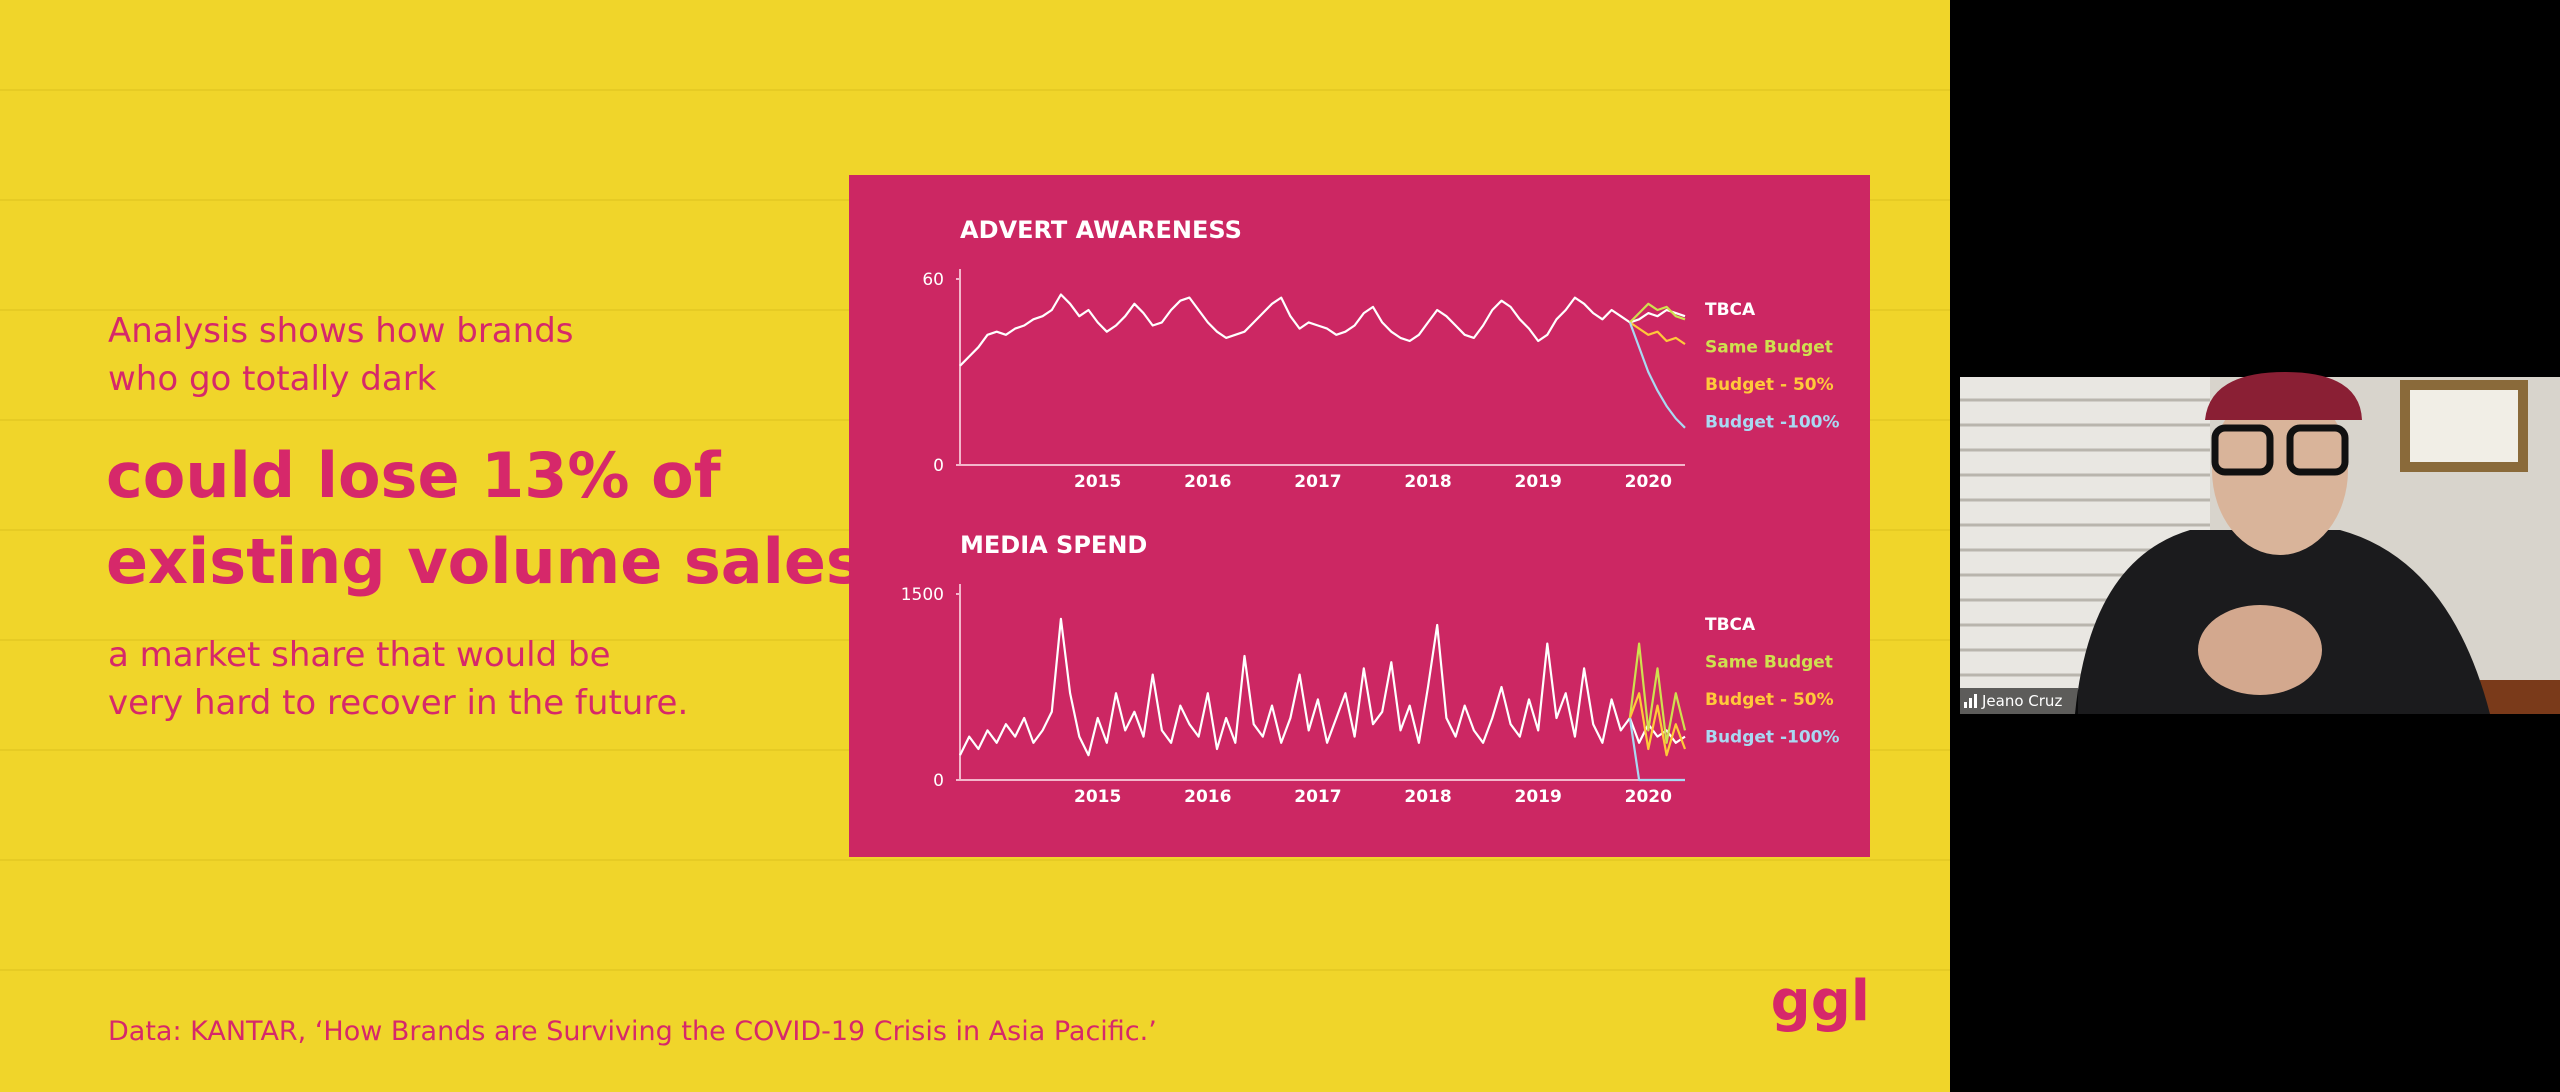 The width and height of the screenshot is (2560, 1092). I want to click on name-badge, so click(2019, 701).